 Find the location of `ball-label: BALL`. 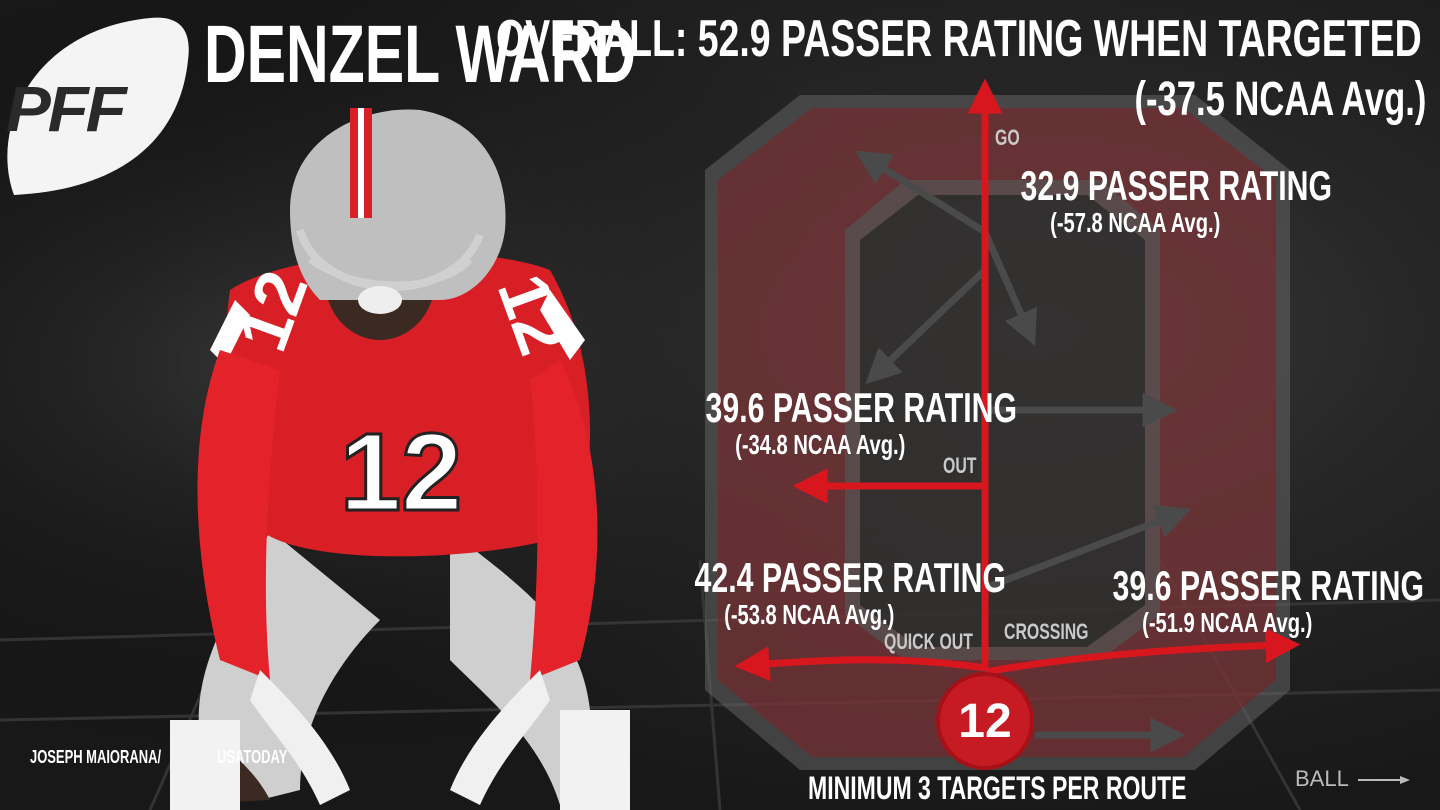

ball-label: BALL is located at coordinates (1322, 778).